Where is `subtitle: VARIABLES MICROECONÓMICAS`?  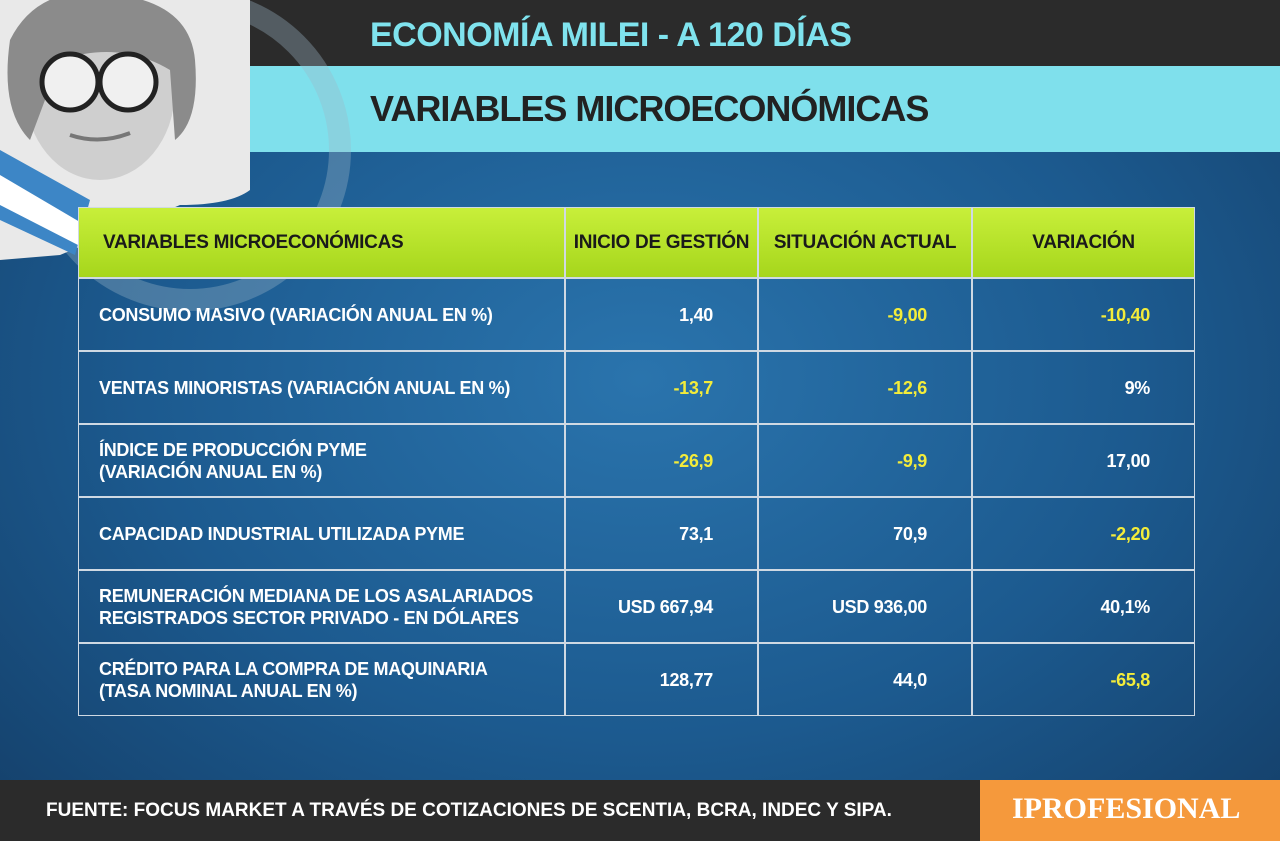 subtitle: VARIABLES MICROECONÓMICAS is located at coordinates (649, 108).